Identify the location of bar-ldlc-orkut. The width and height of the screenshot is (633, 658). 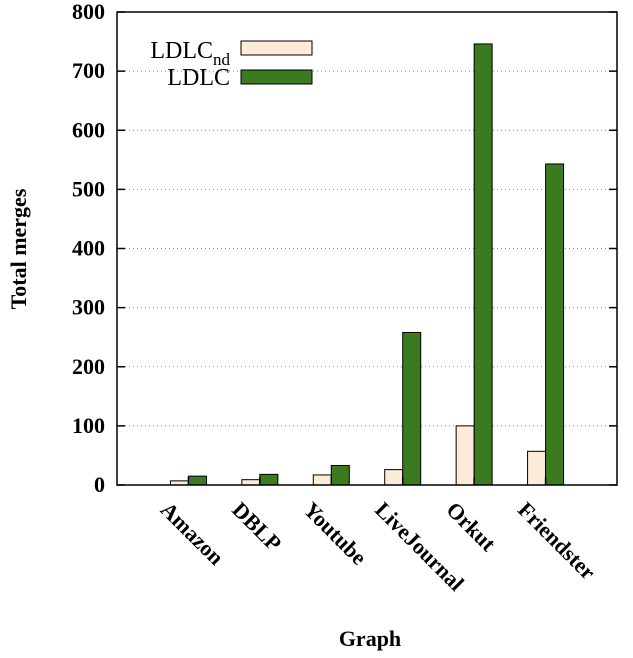
(483, 264).